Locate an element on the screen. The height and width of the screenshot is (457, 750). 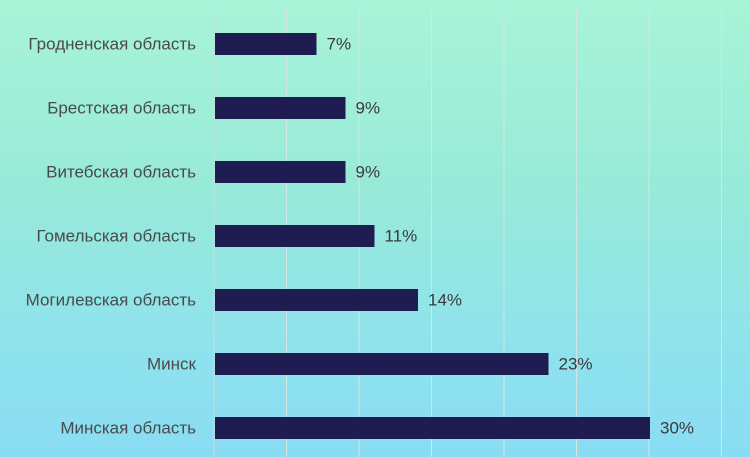
data-label: 23% is located at coordinates (576, 364).